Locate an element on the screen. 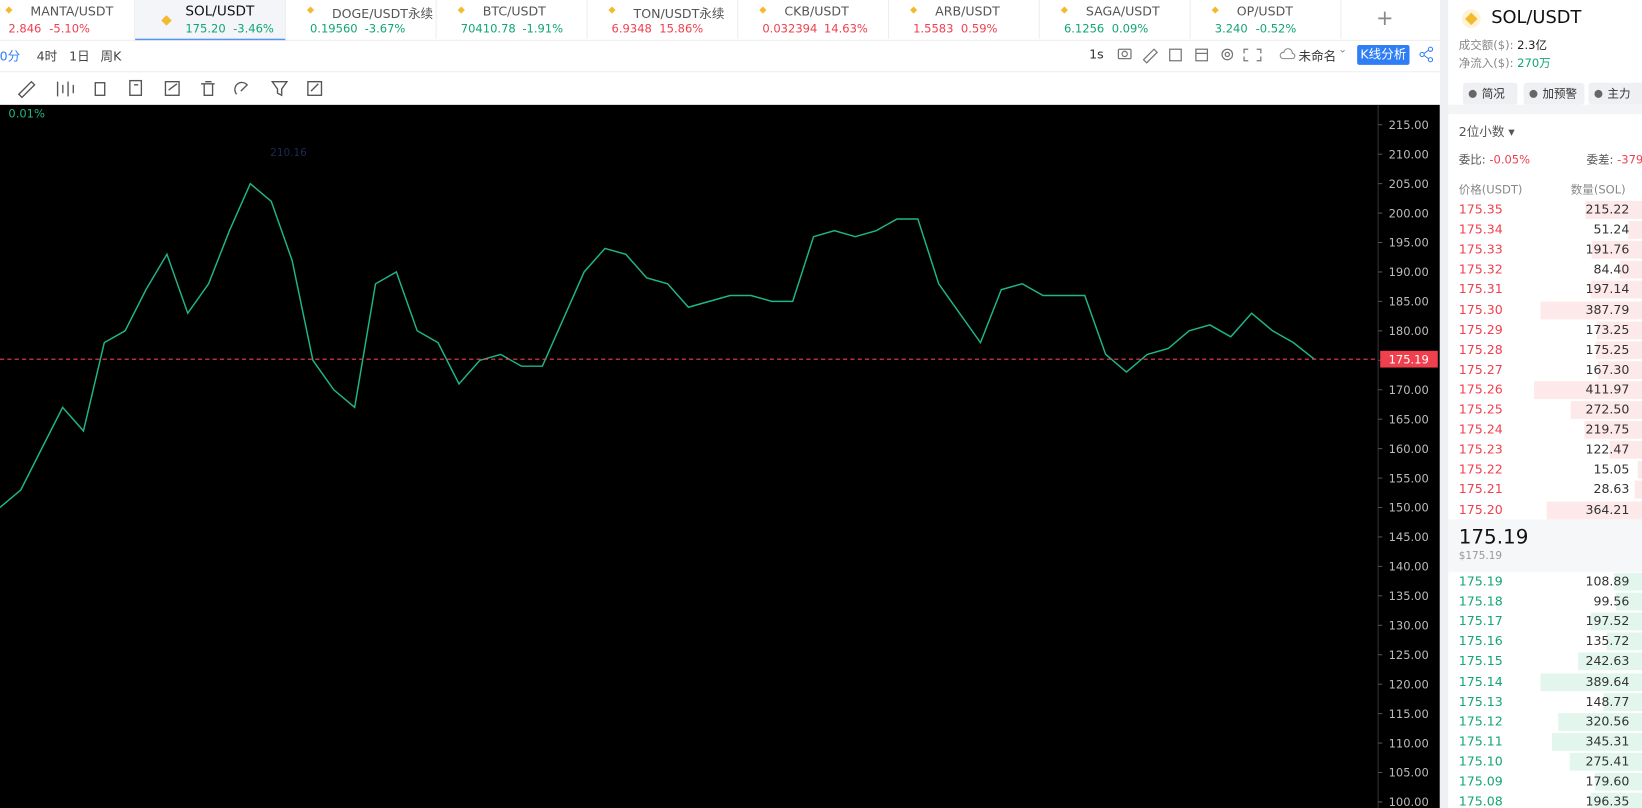 This screenshot has width=1642, height=808. tab-price: 3.240 is located at coordinates (1231, 28).